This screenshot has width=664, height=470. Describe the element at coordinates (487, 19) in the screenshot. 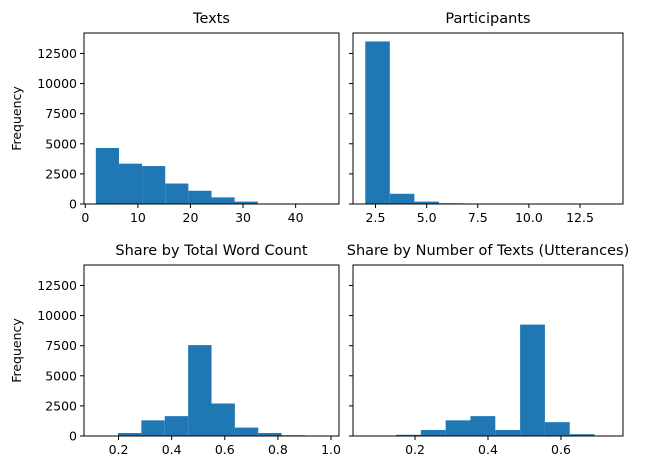

I see `chart-title: Participants` at that location.